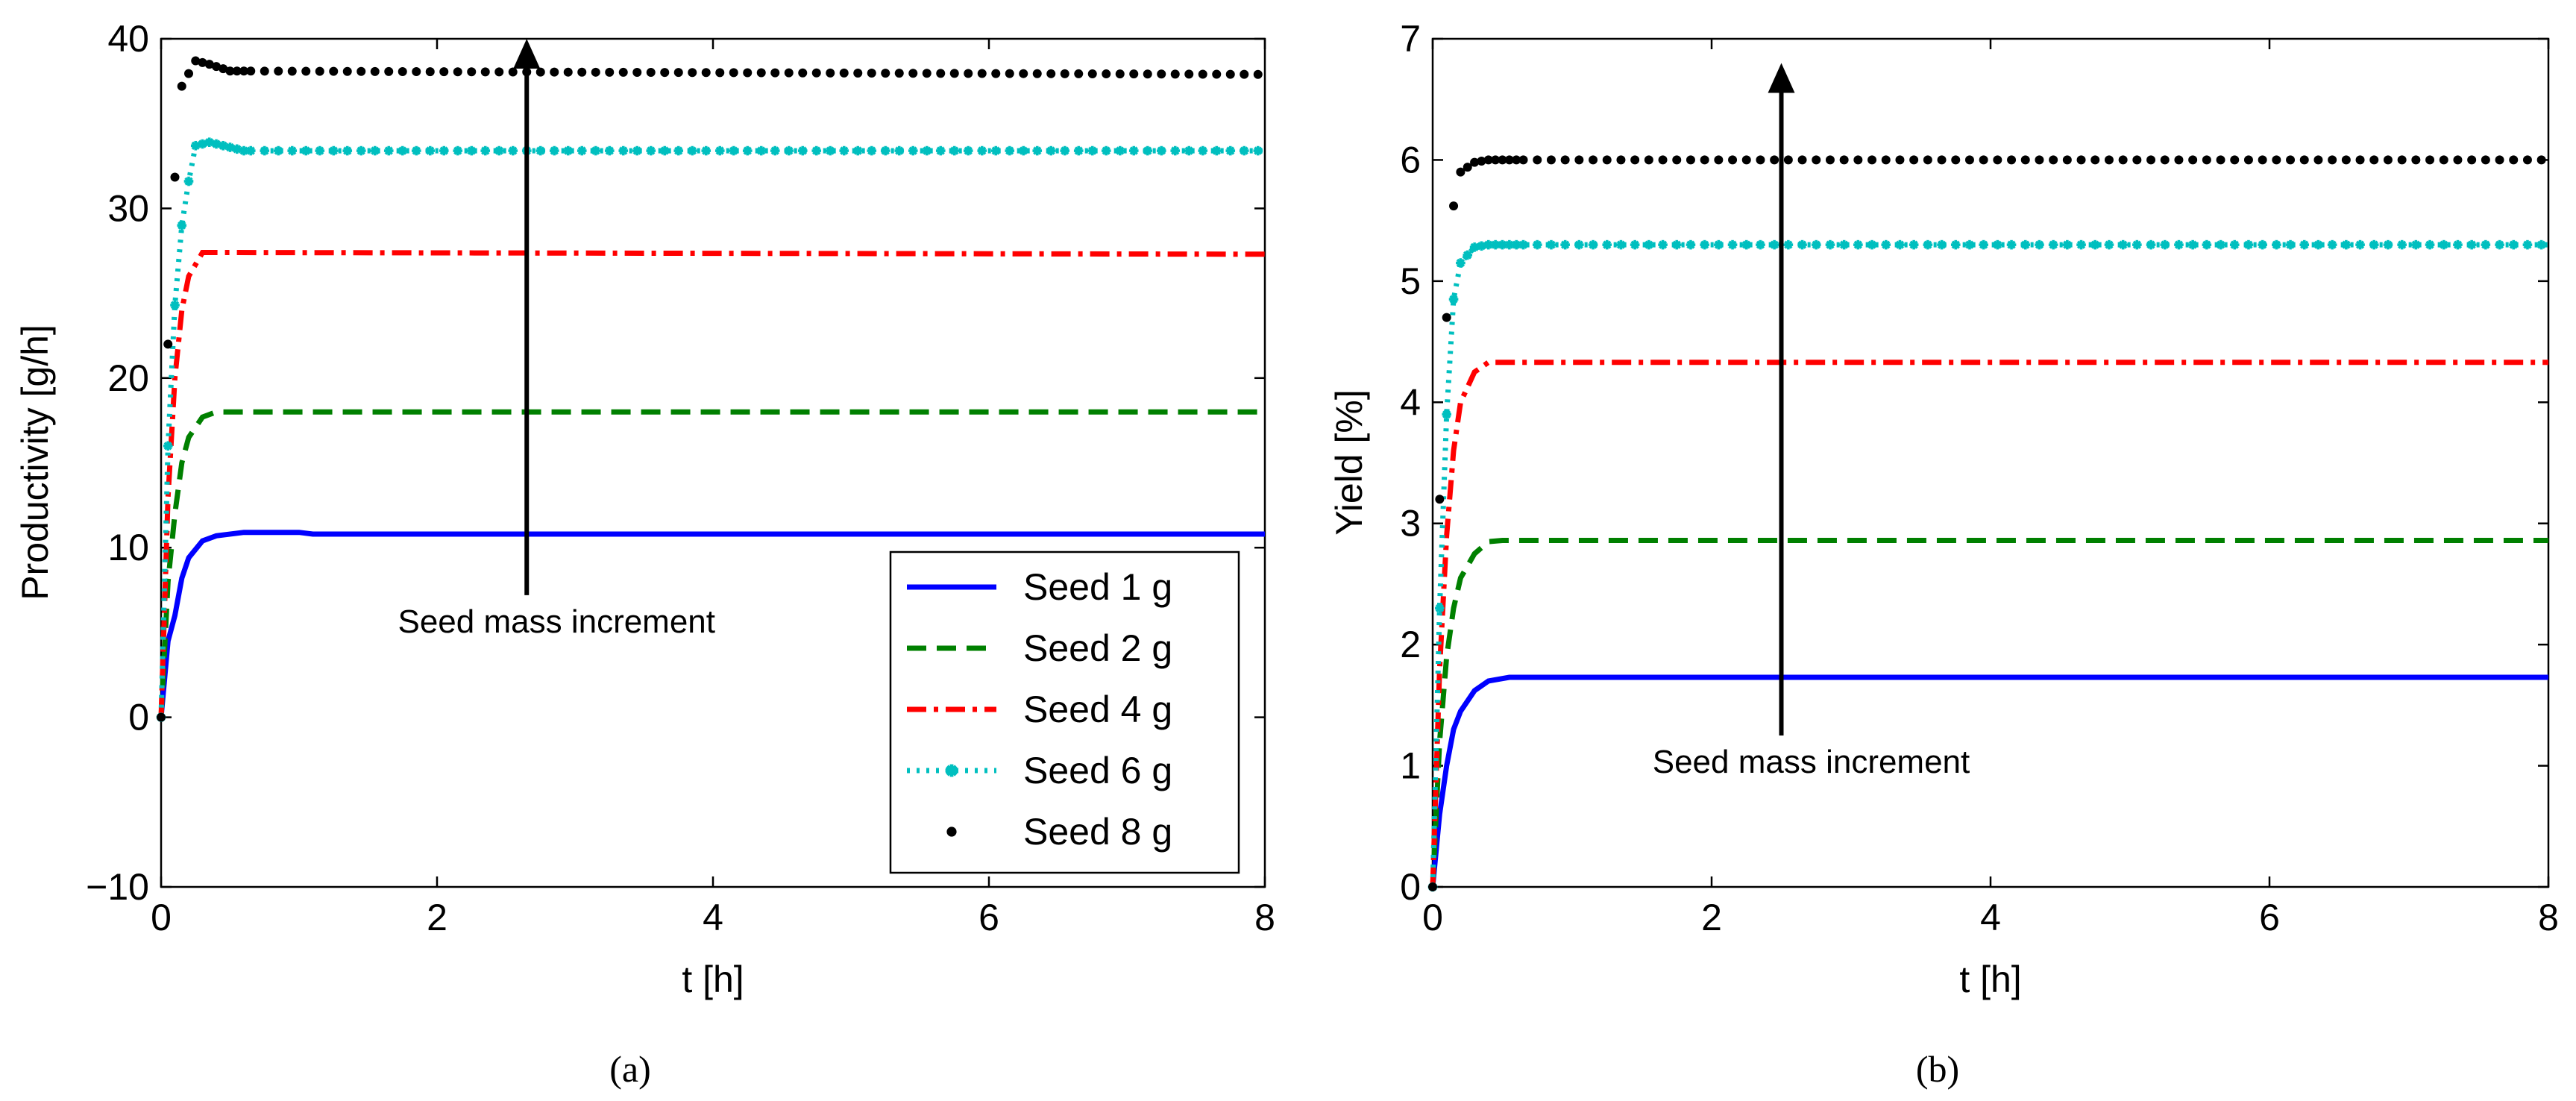  What do you see at coordinates (1782, 78) in the screenshot?
I see `arrowhead-b` at bounding box center [1782, 78].